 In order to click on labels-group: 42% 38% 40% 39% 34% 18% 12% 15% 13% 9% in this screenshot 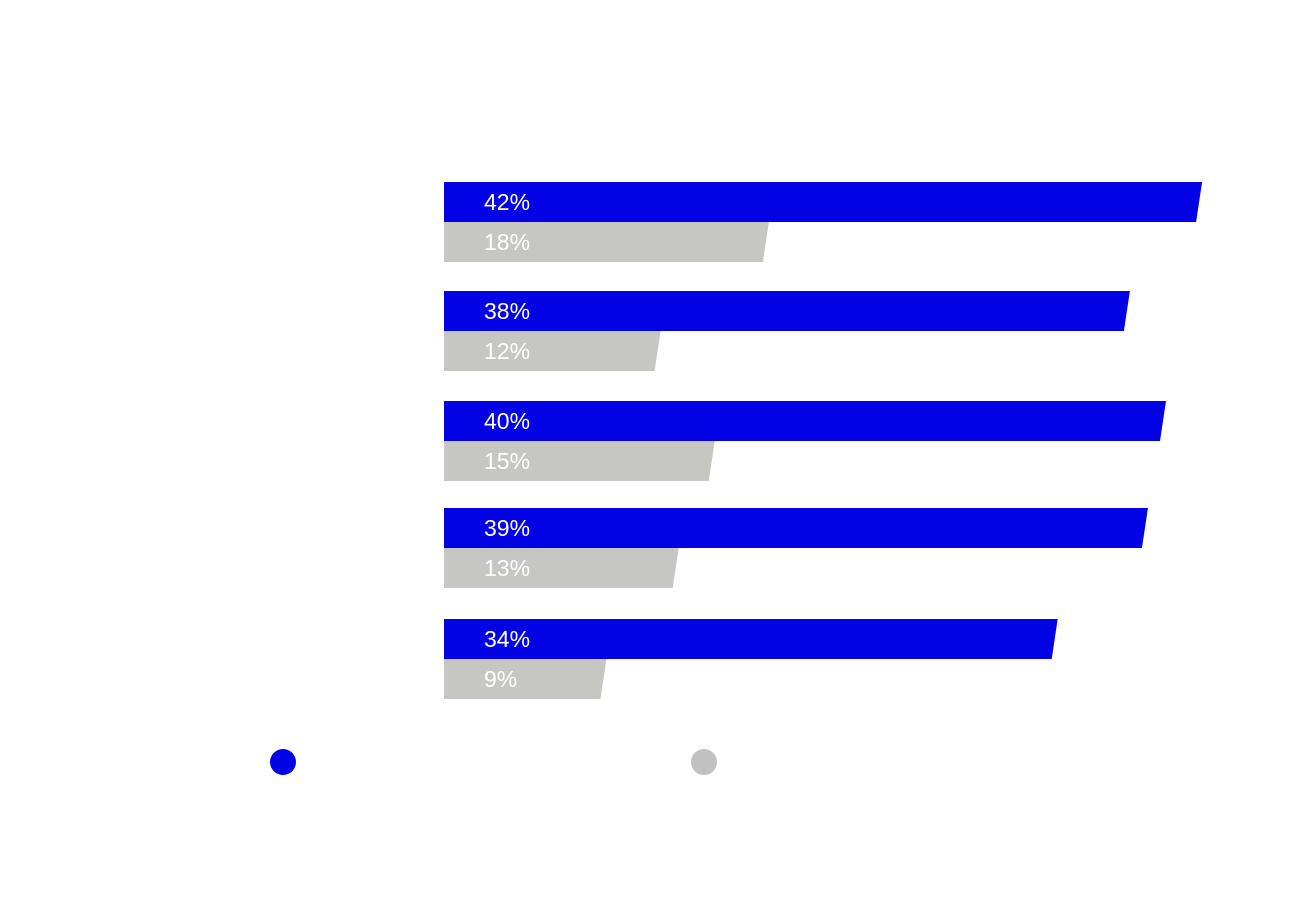, I will do `click(507, 440)`.